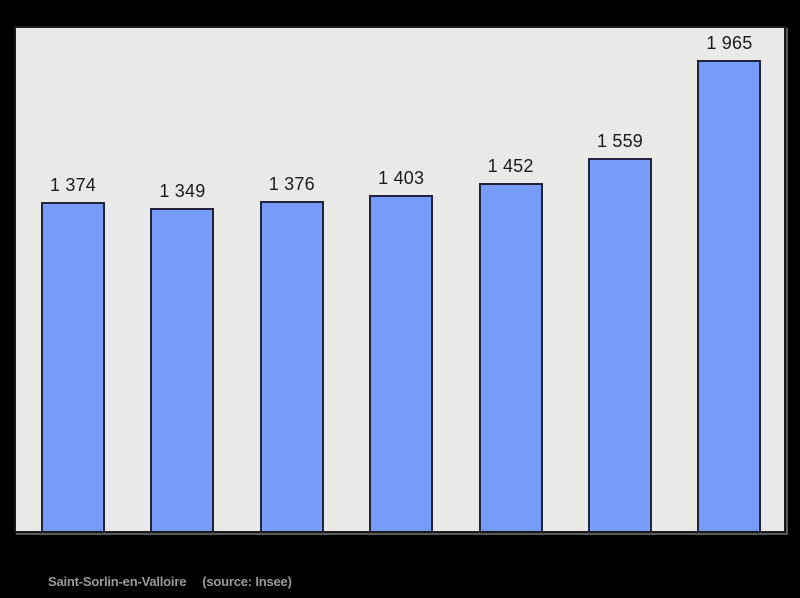 This screenshot has height=598, width=800. I want to click on bar-value-label: 1 452, so click(510, 166).